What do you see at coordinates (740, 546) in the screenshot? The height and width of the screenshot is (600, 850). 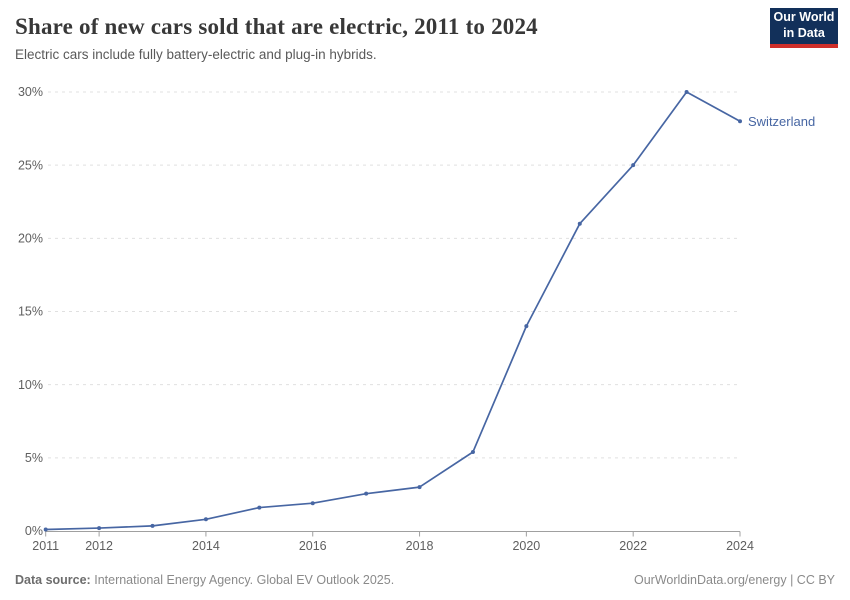 I see `x-axis-tick-label: 2024` at bounding box center [740, 546].